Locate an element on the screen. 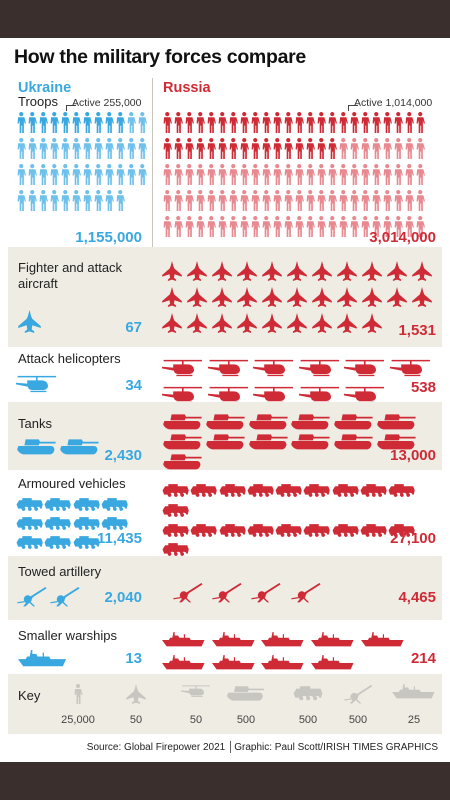  ukraine-aircraft-count: 67 is located at coordinates (133, 327).